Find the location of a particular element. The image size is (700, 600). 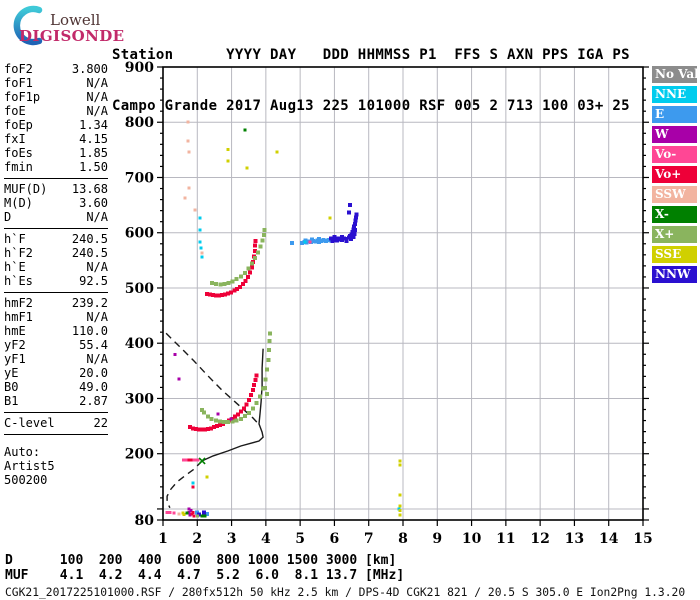

logo-text-digisonde: DIGISONDE is located at coordinates (72, 36).